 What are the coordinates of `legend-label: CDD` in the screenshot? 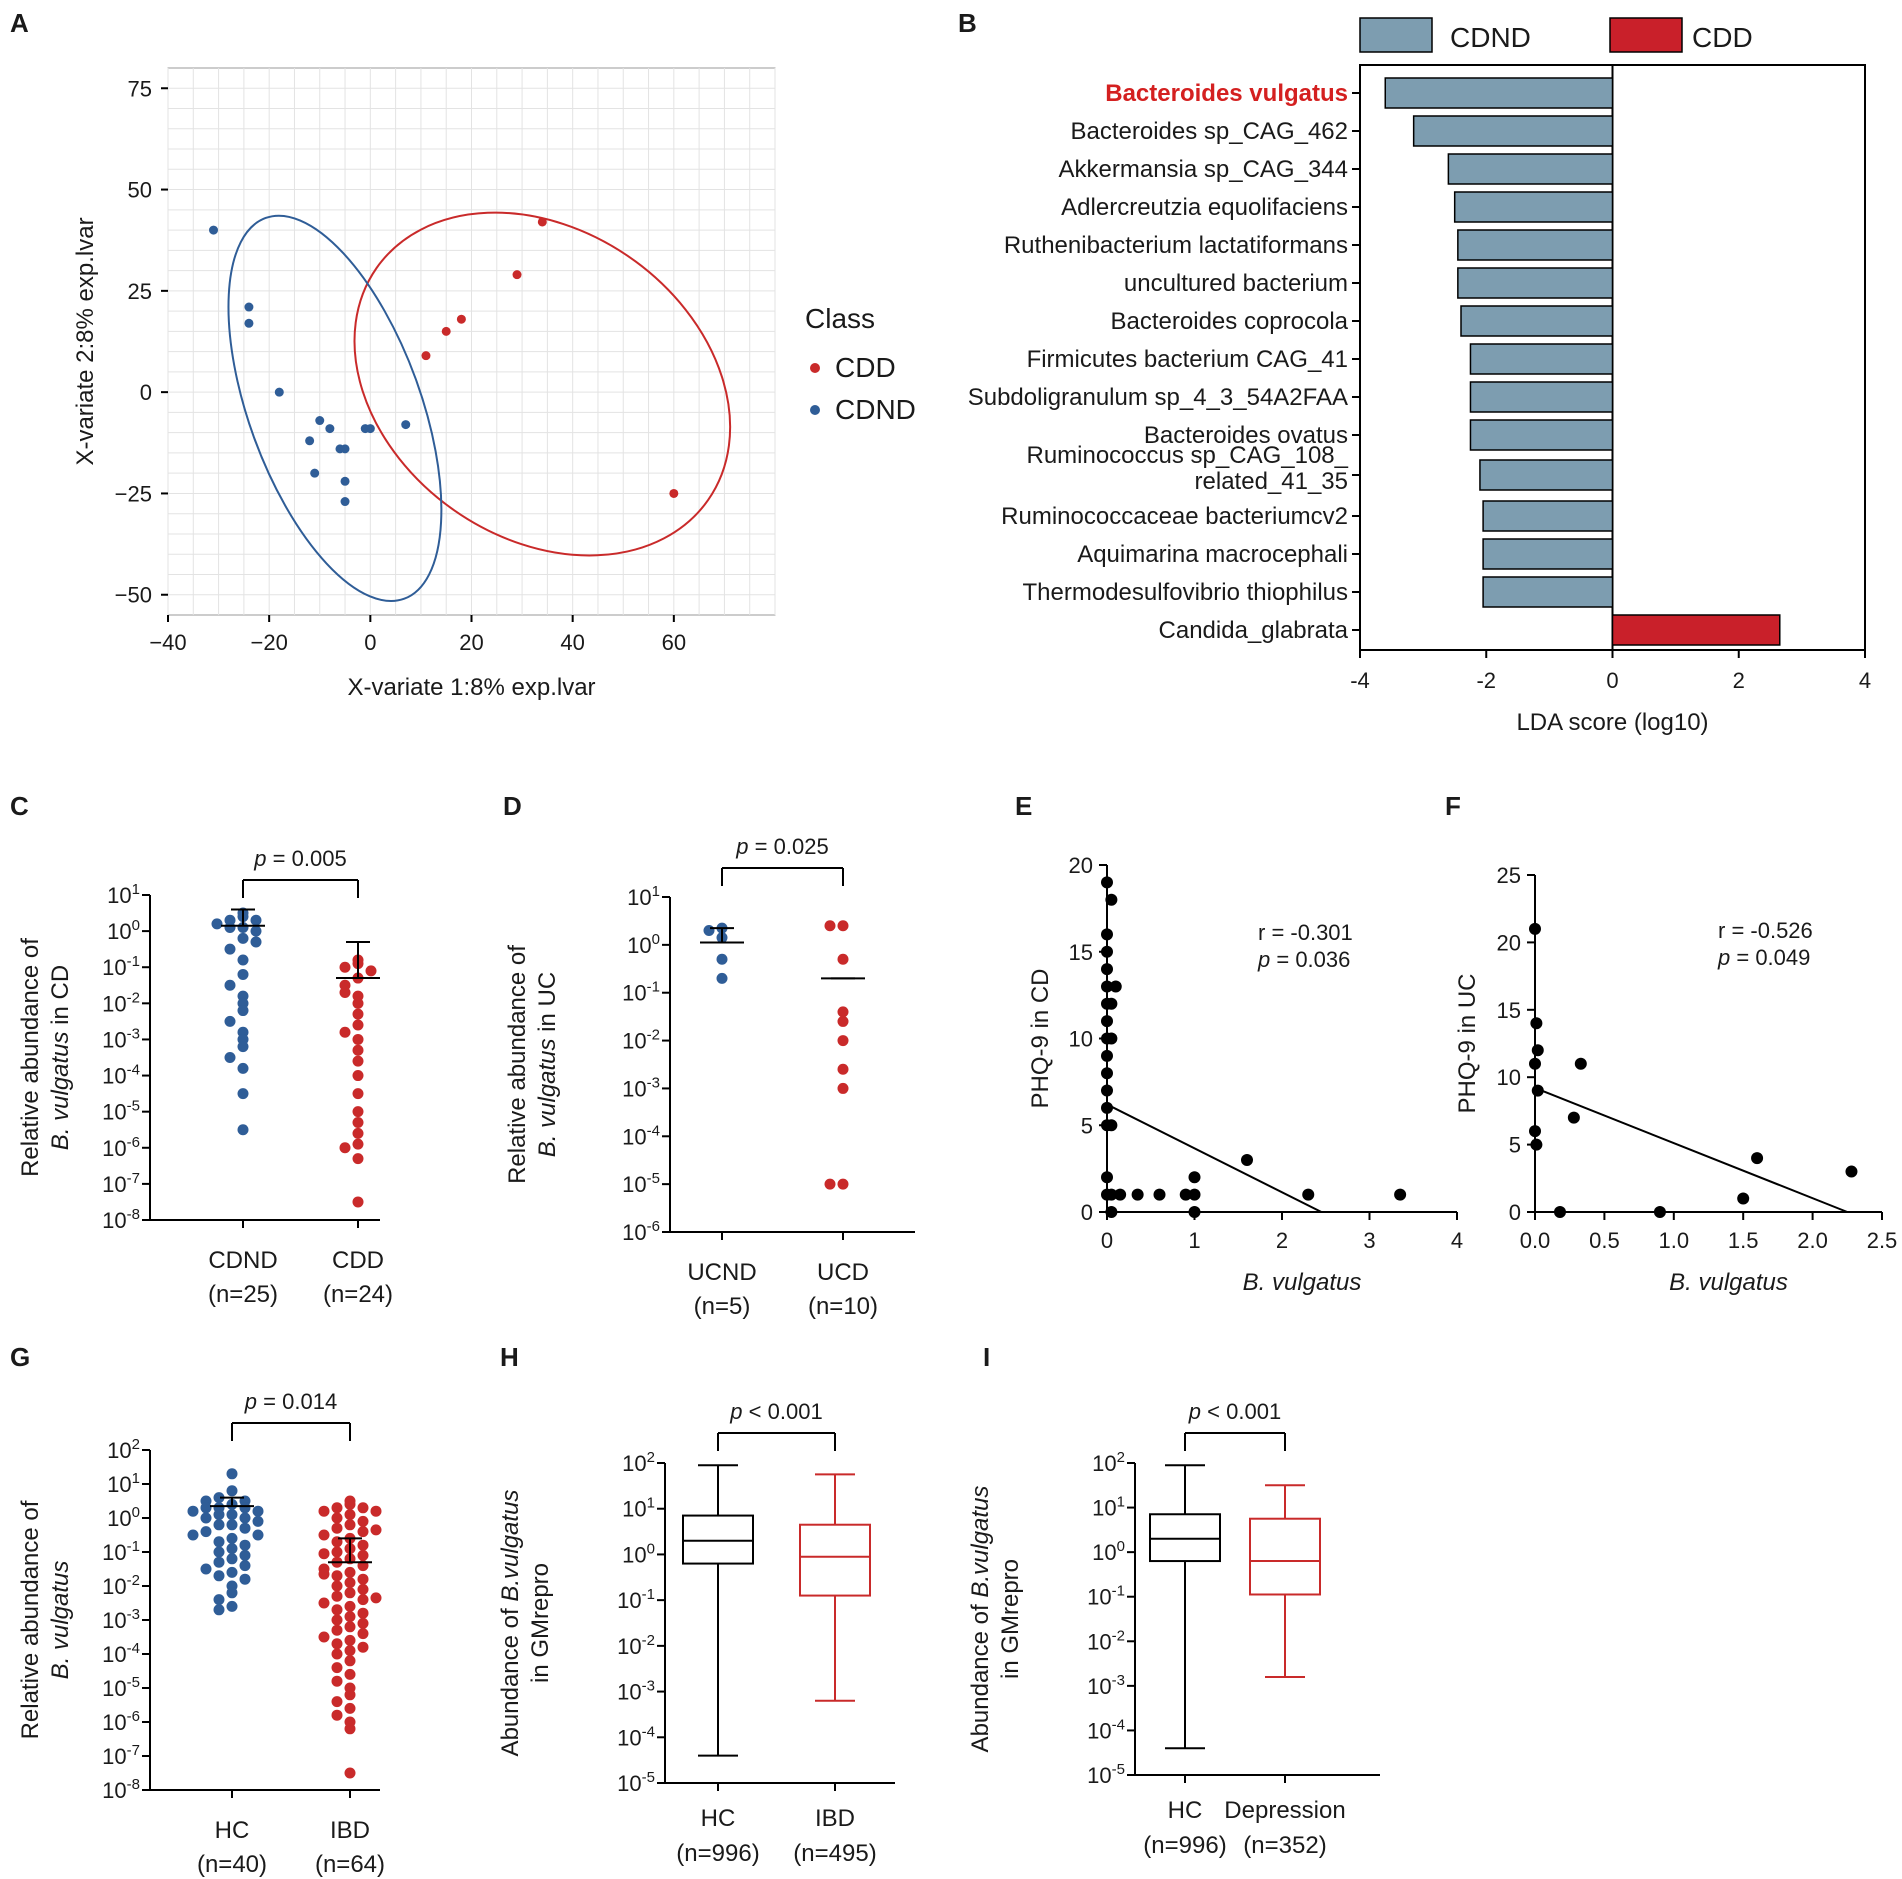 It's located at (1722, 37).